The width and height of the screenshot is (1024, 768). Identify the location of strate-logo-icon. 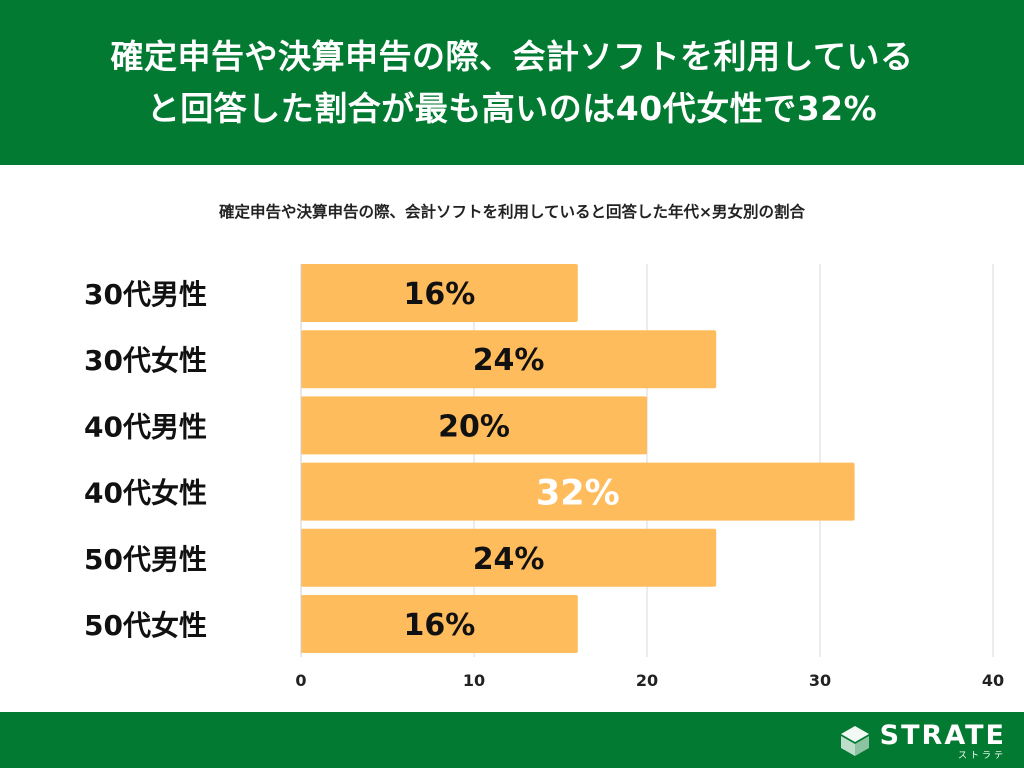
(854, 741).